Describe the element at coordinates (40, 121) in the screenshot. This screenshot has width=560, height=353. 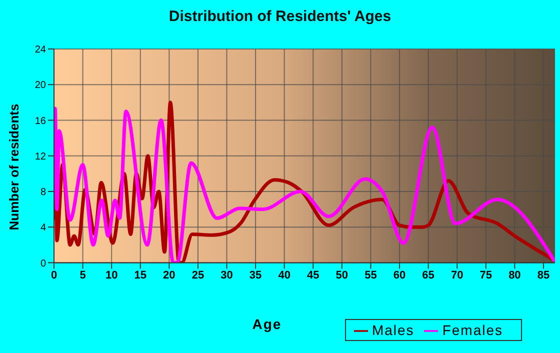
I see `y-tick-label: 16` at that location.